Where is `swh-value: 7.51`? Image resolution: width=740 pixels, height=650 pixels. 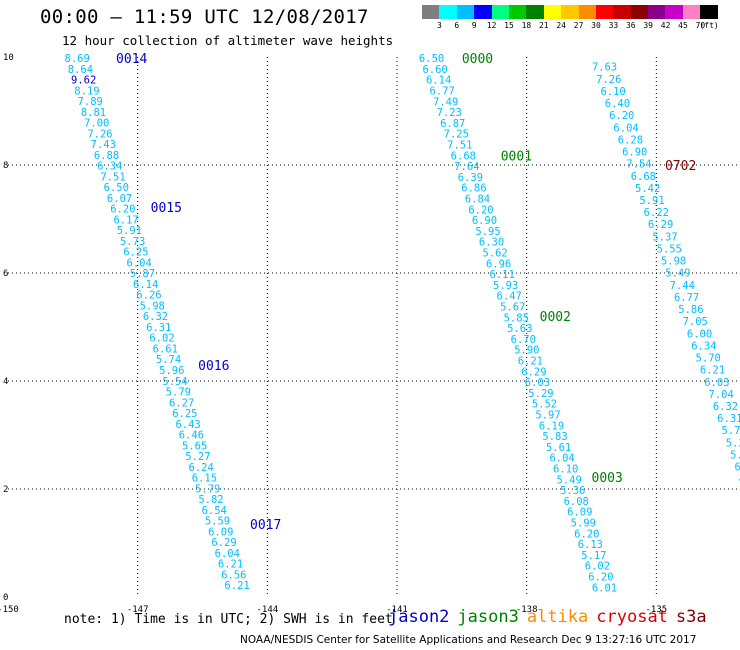
swh-value: 7.51 is located at coordinates (112, 177).